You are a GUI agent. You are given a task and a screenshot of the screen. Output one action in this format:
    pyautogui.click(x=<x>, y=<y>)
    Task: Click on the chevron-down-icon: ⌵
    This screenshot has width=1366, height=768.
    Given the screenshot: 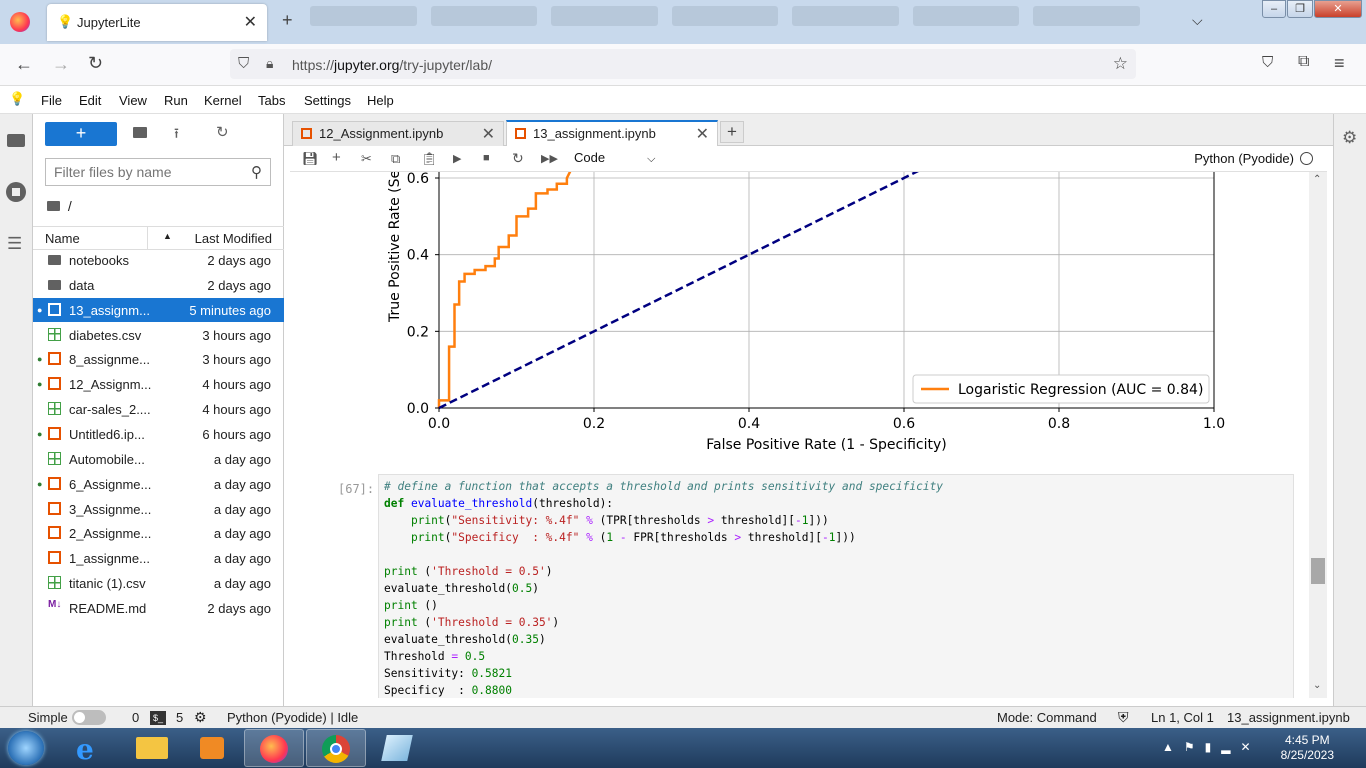 What is the action you would take?
    pyautogui.click(x=1197, y=20)
    